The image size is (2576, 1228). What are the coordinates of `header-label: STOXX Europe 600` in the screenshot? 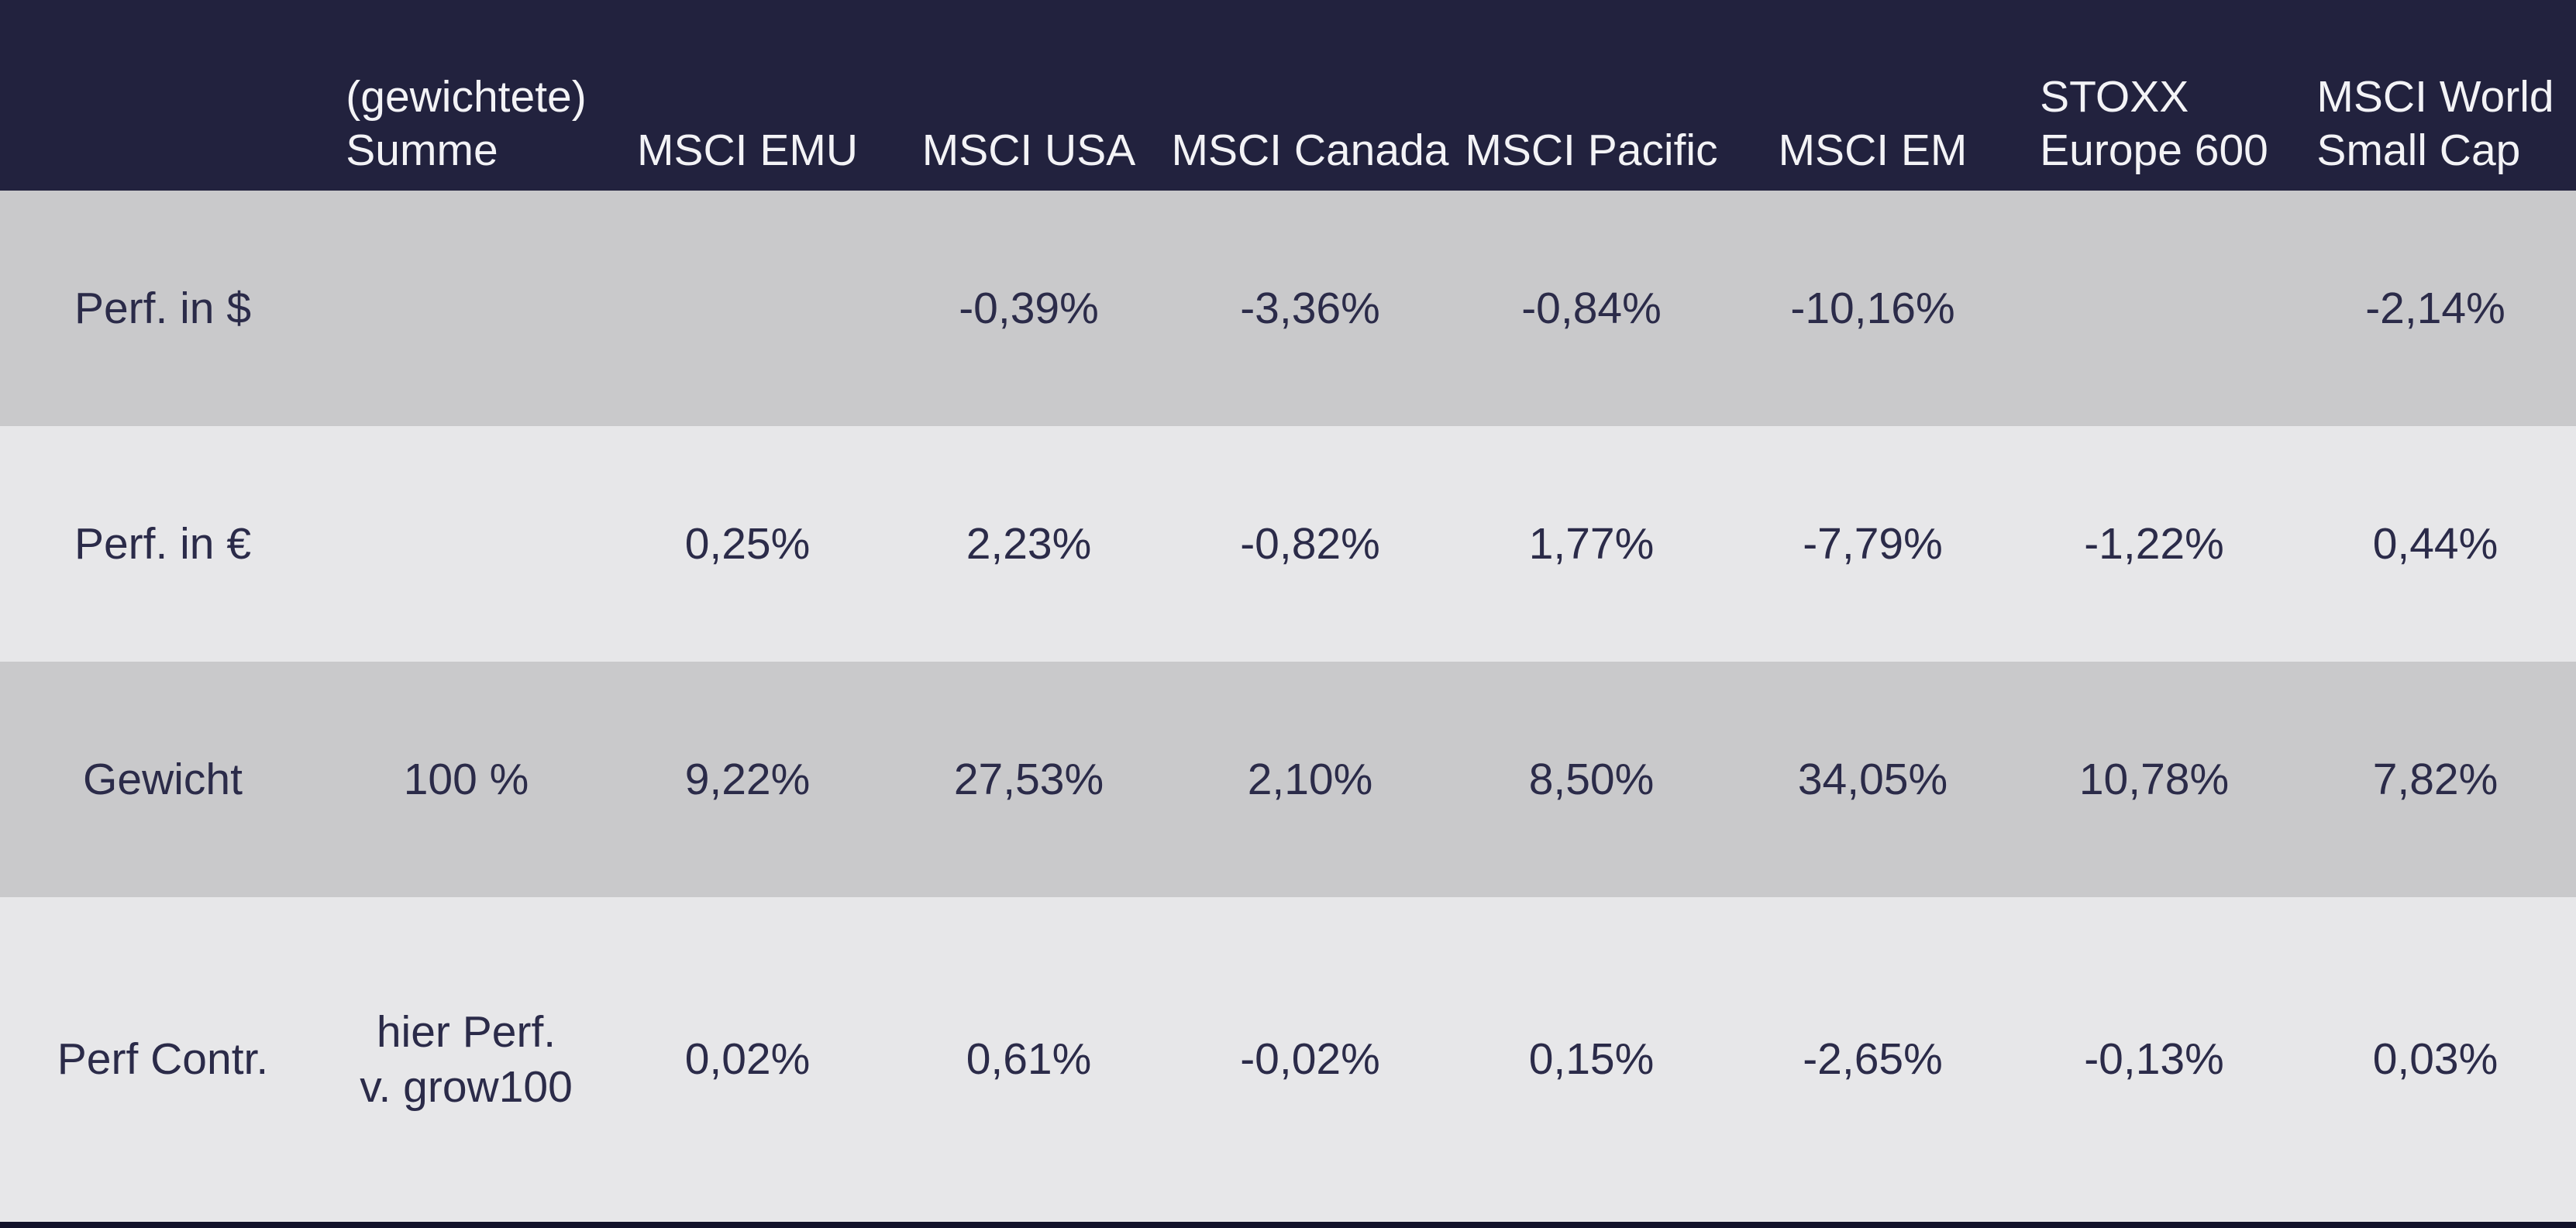 It's located at (2154, 123).